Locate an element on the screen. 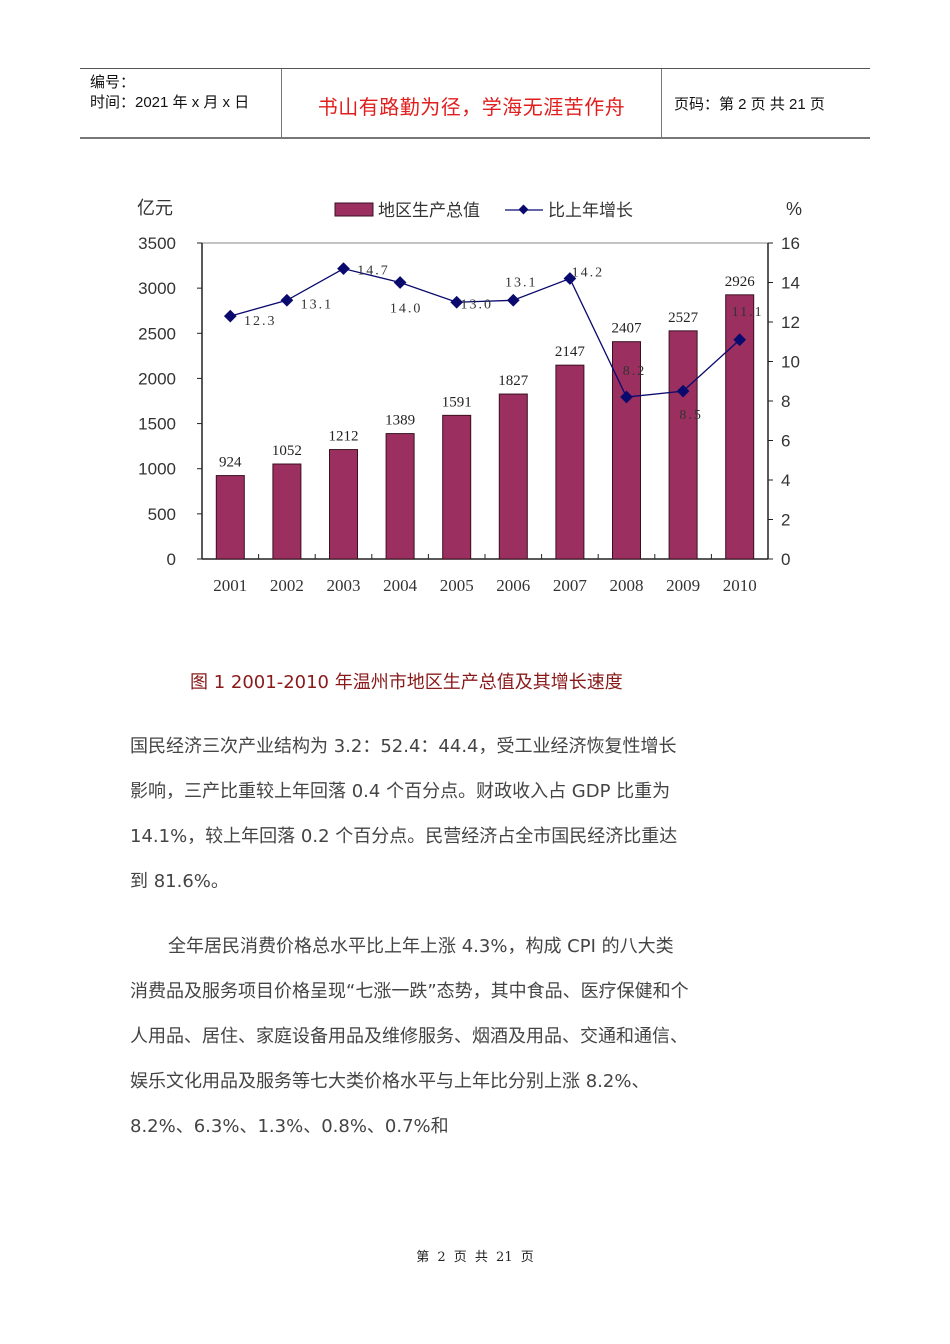  right-tick-label: 8 is located at coordinates (785, 401).